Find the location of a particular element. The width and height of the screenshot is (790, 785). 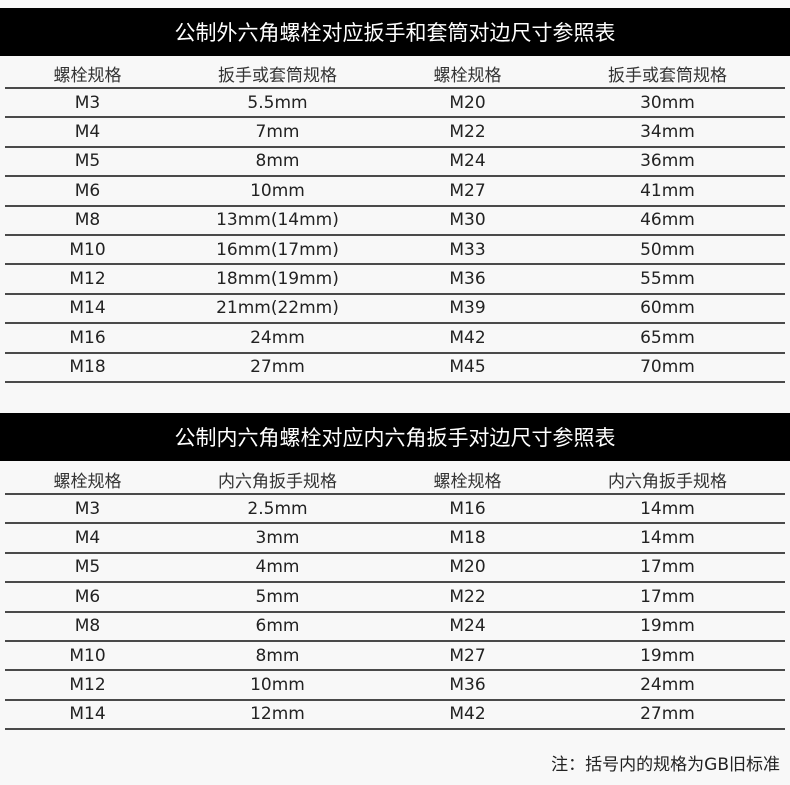

table-row: M8 13mm(14mm) M30 46mm is located at coordinates (395, 220).